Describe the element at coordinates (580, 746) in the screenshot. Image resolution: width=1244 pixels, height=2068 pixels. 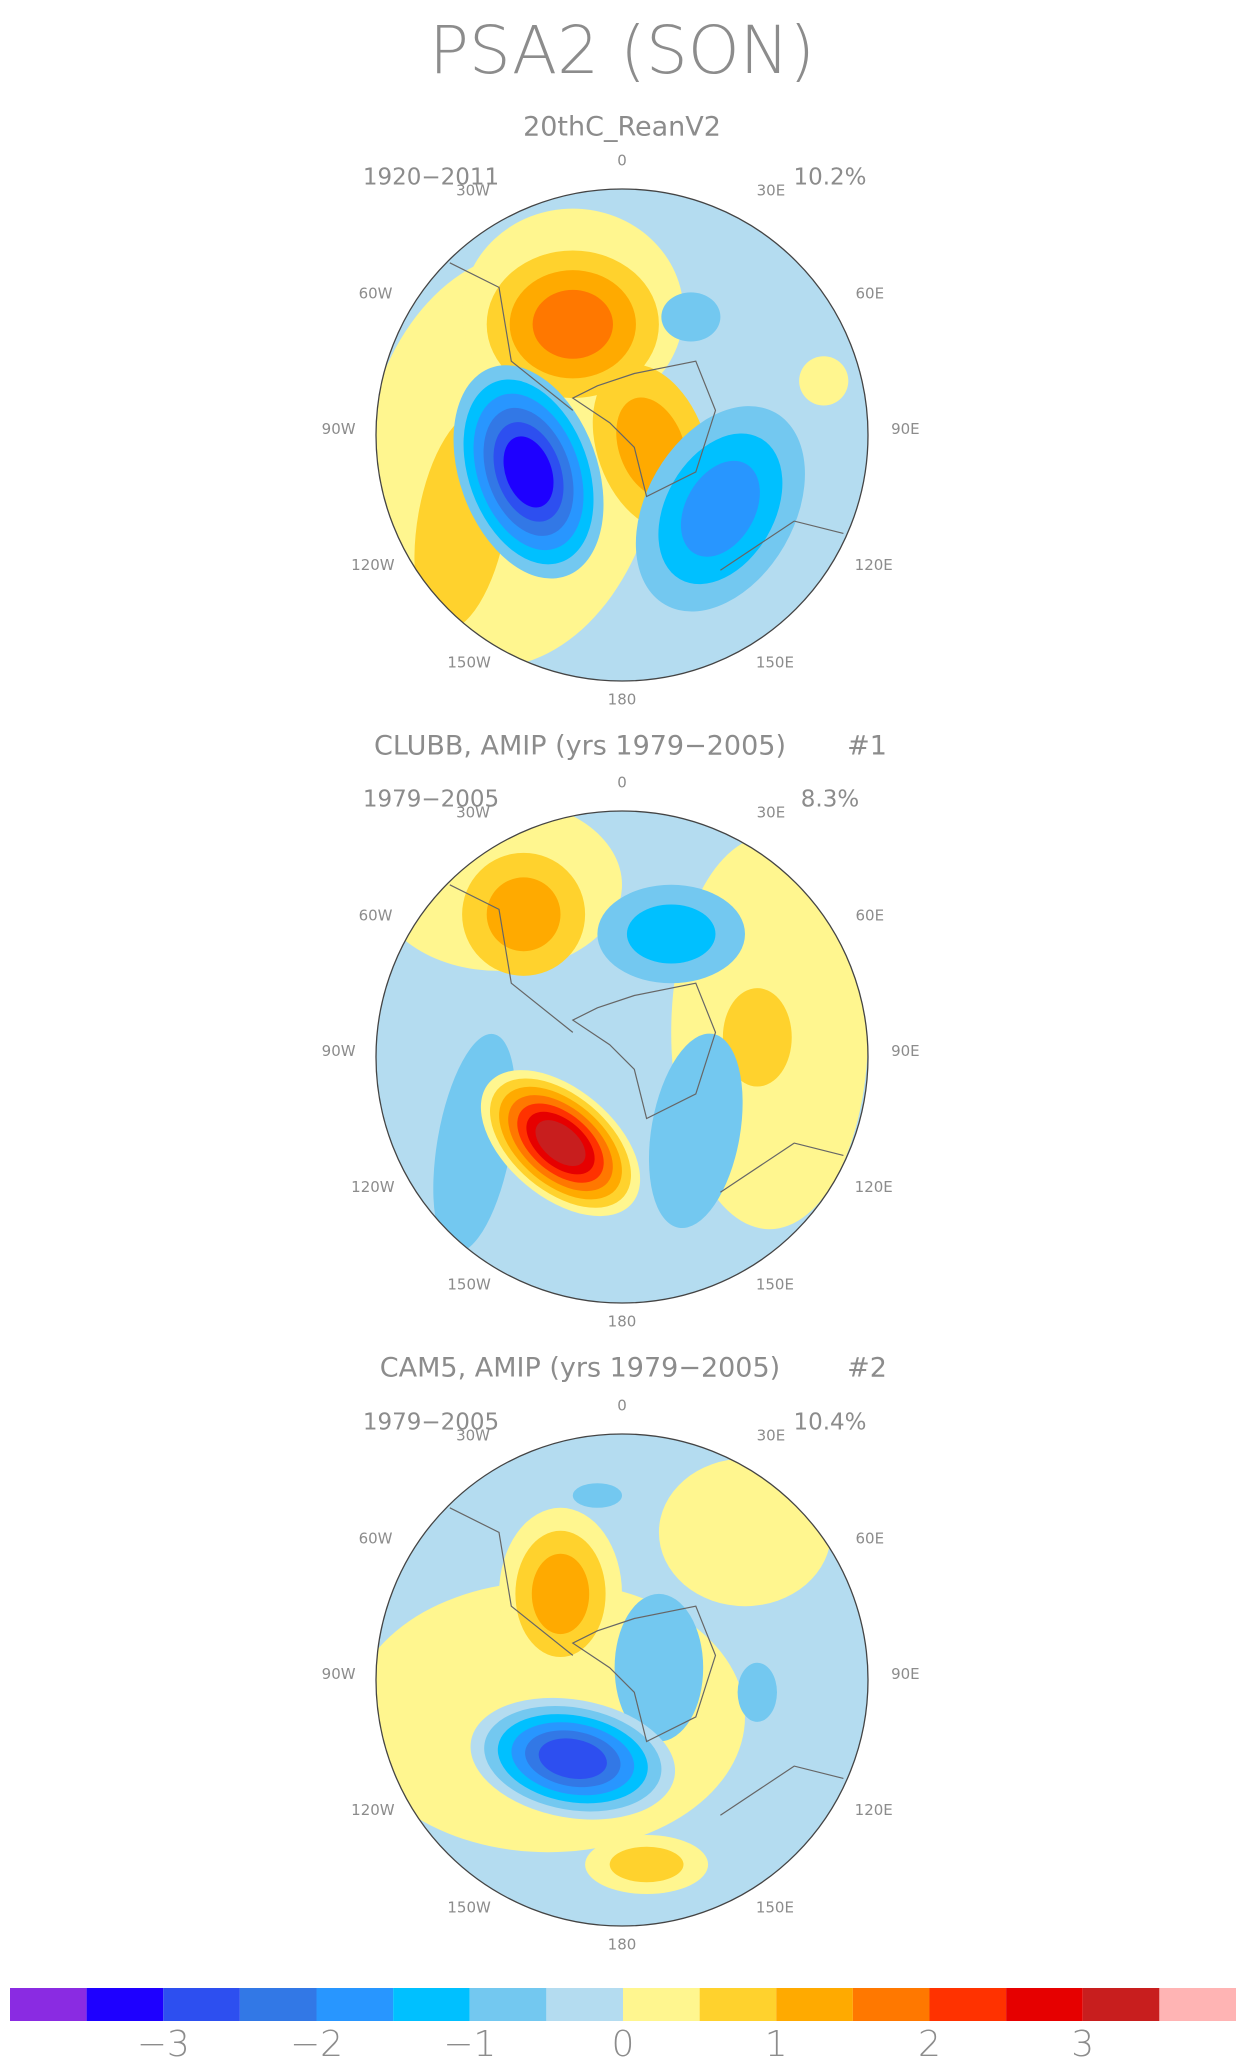
I see `panel-title: CLUBB, AMIP (yrs 1979−2005)` at that location.